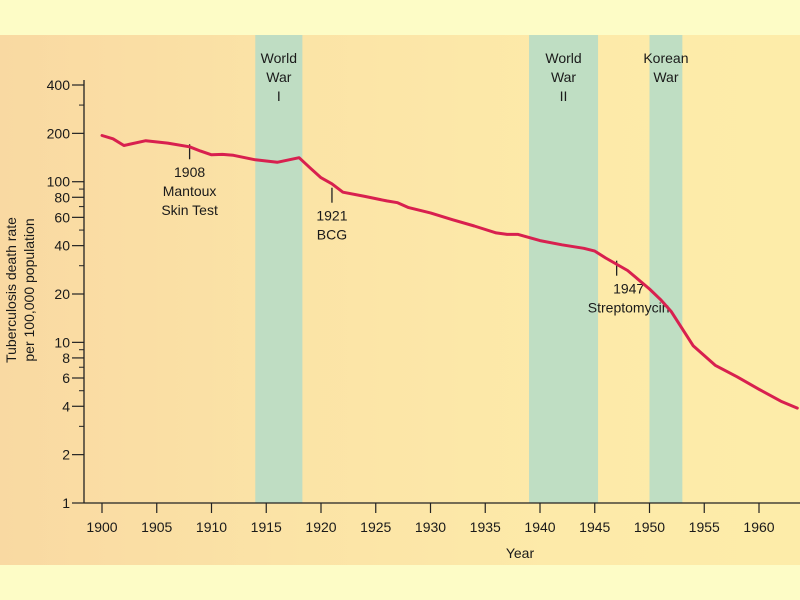  Describe the element at coordinates (189, 210) in the screenshot. I see `annotation-1-line-3: Skin Test` at that location.